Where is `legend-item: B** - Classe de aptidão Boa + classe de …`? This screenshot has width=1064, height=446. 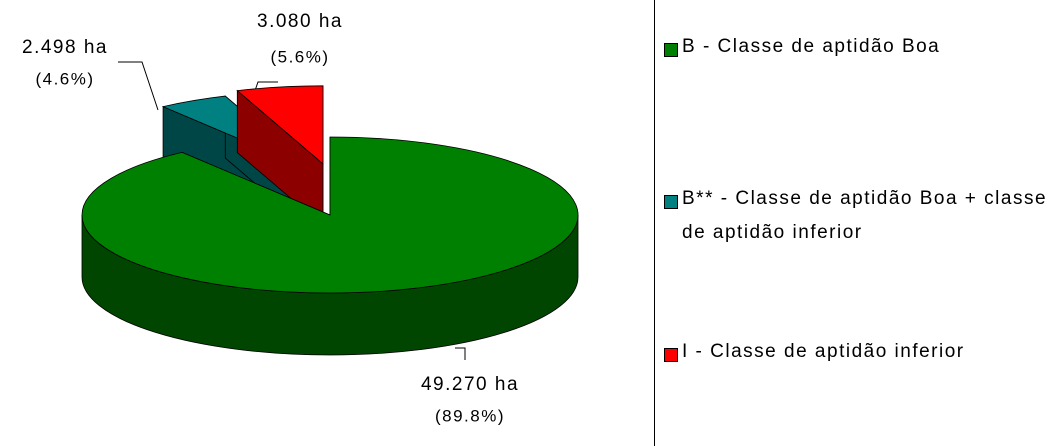 legend-item: B** - Classe de aptidão Boa + classe de … is located at coordinates (859, 219).